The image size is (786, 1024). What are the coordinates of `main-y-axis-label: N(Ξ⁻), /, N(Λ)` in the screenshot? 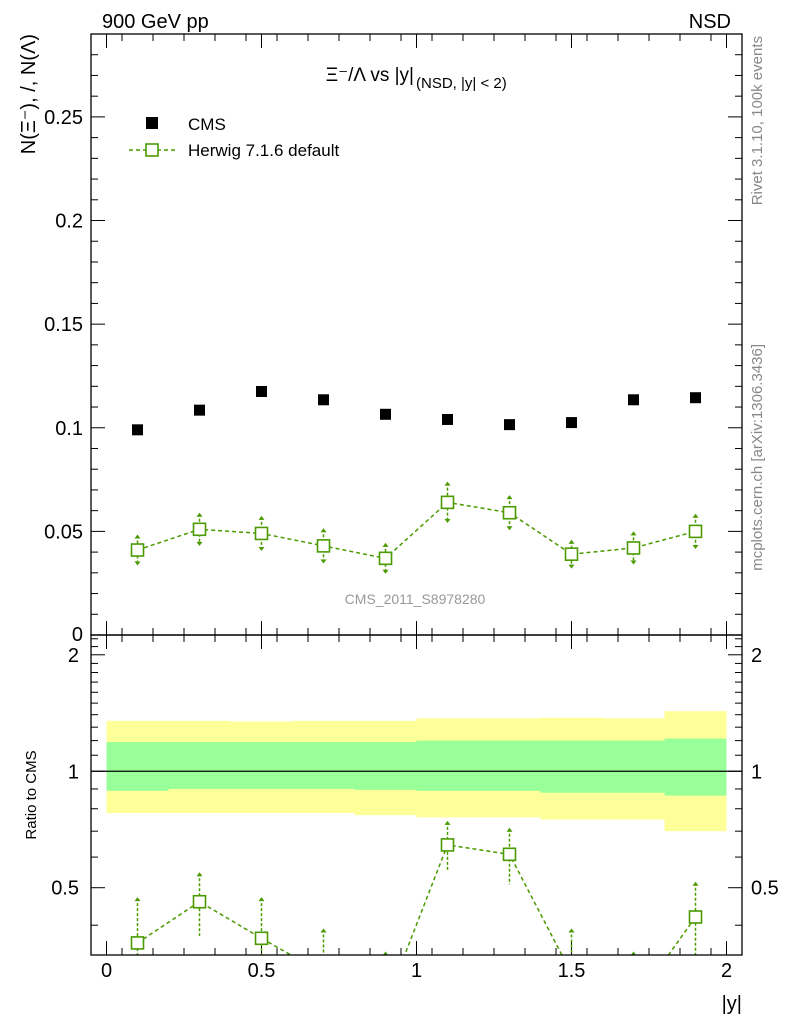 It's located at (29, 94).